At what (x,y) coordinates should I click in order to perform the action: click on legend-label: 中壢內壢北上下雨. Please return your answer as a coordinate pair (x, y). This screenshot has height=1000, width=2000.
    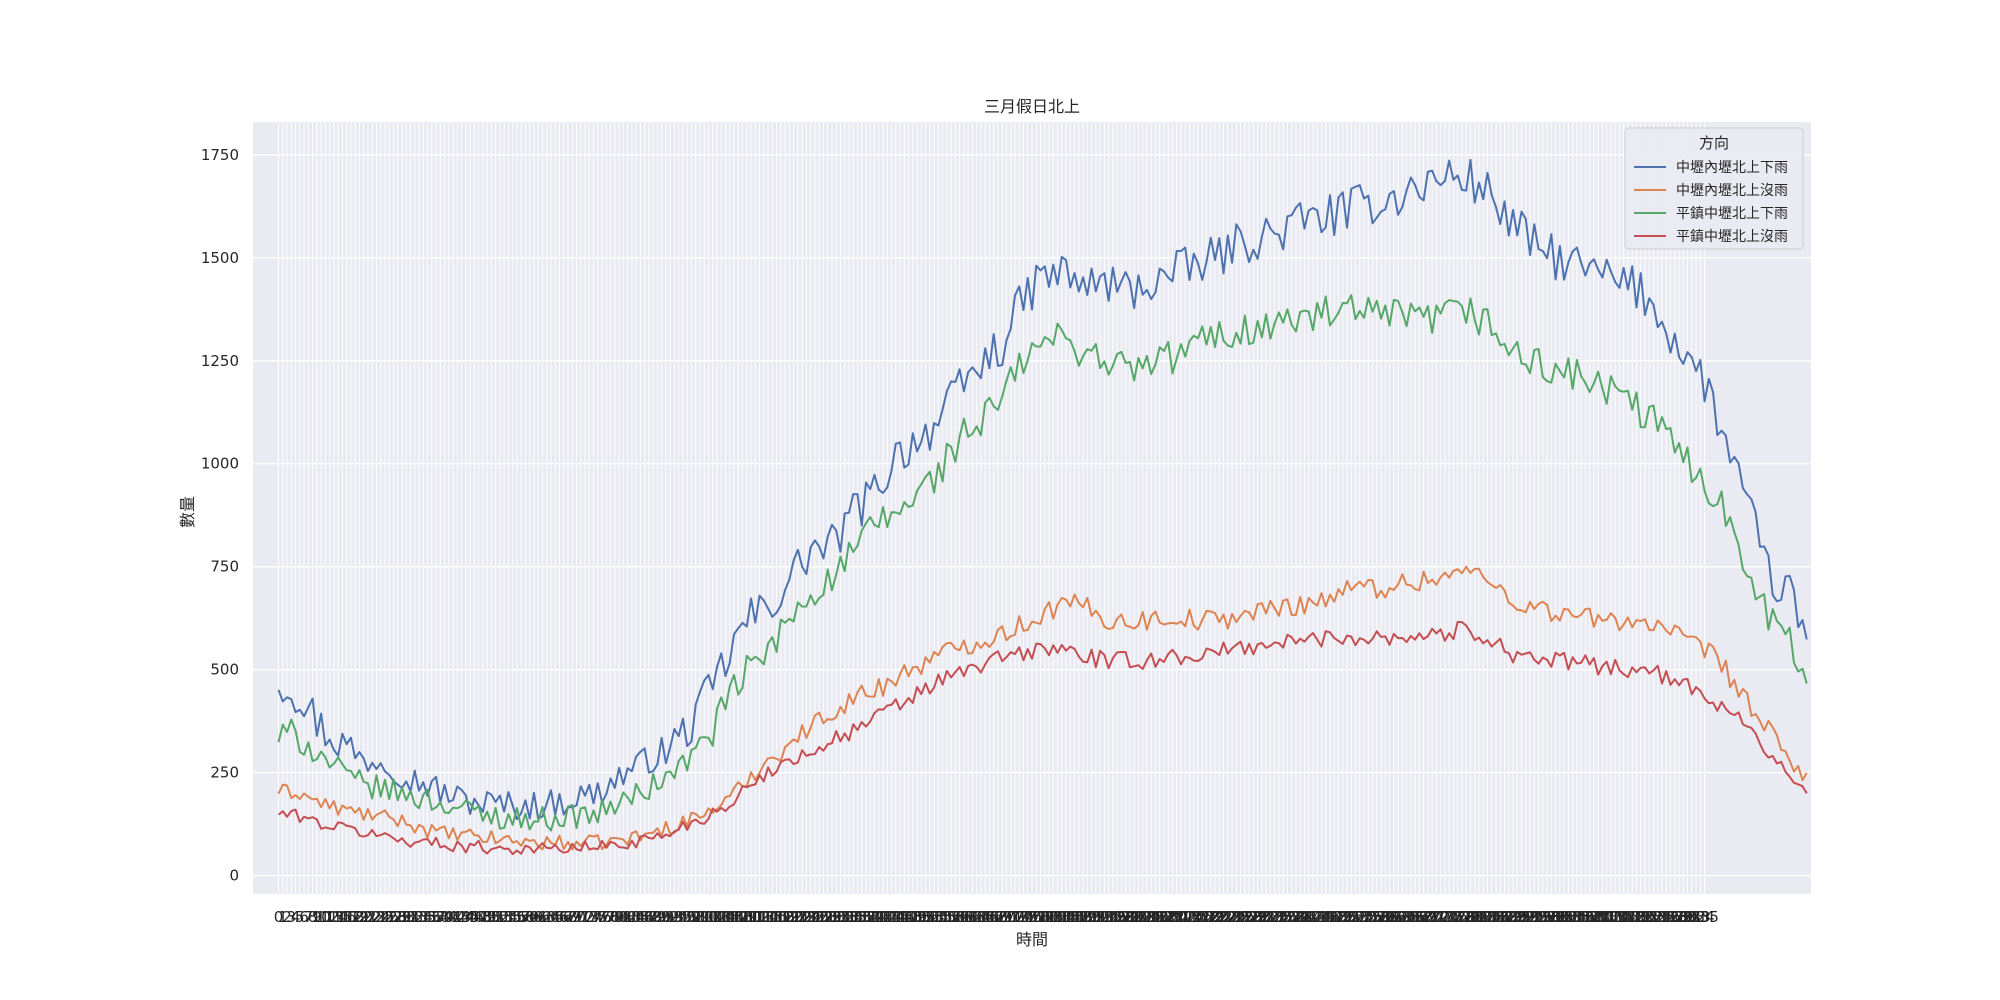
    Looking at the image, I should click on (1732, 168).